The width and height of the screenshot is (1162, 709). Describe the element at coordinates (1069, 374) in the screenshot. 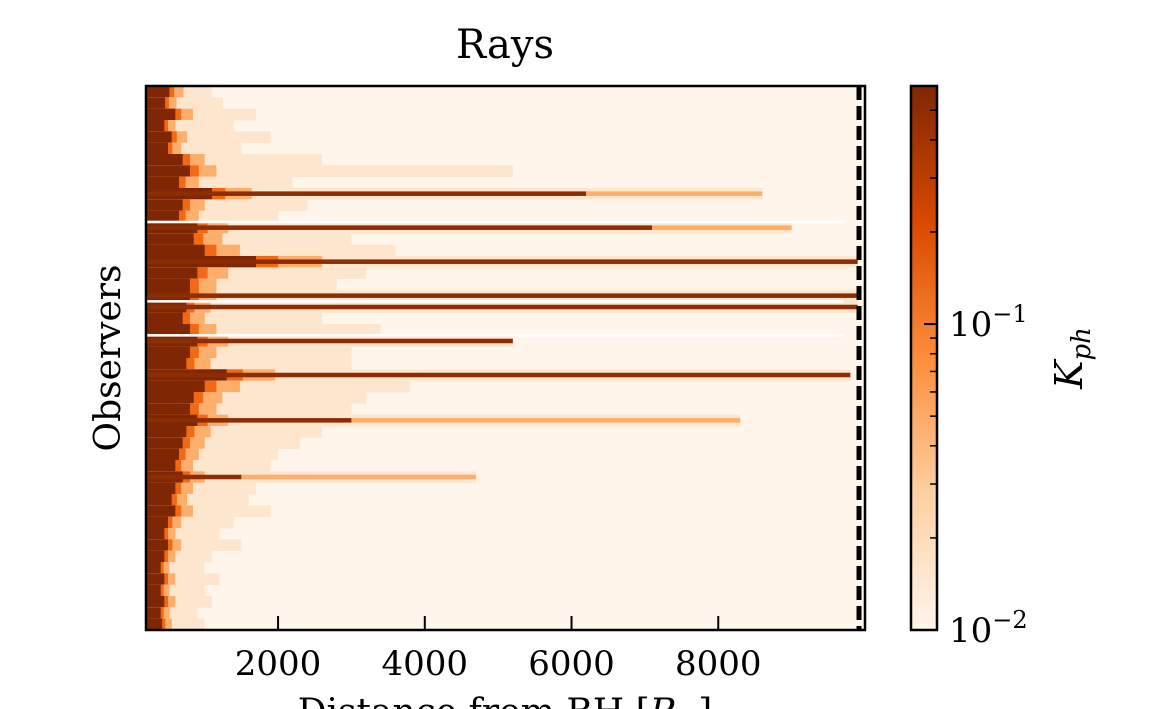

I see `colorbar-label-main: K` at that location.